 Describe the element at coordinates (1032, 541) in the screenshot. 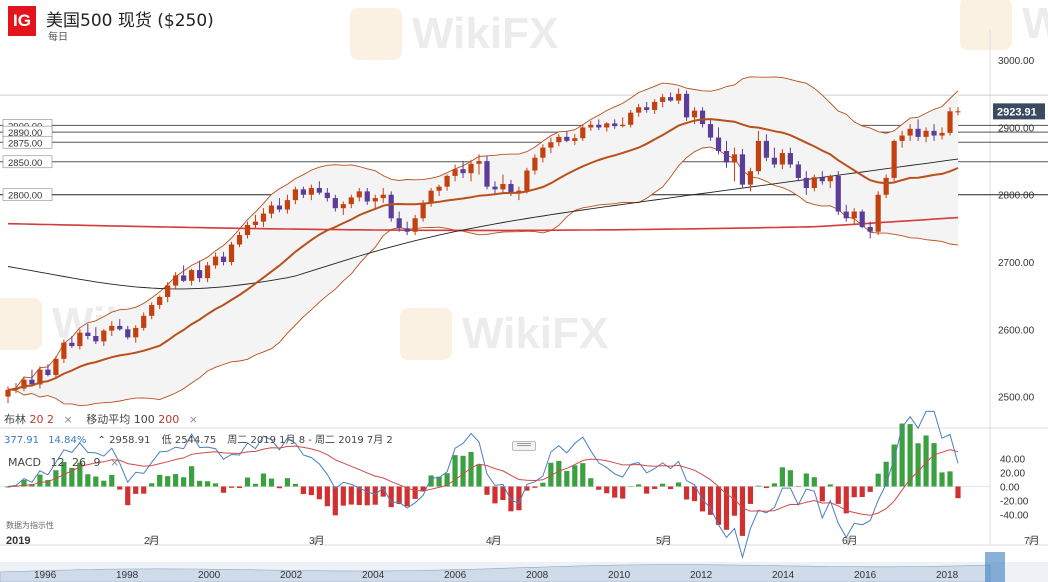

I see `month-label: 7月` at that location.